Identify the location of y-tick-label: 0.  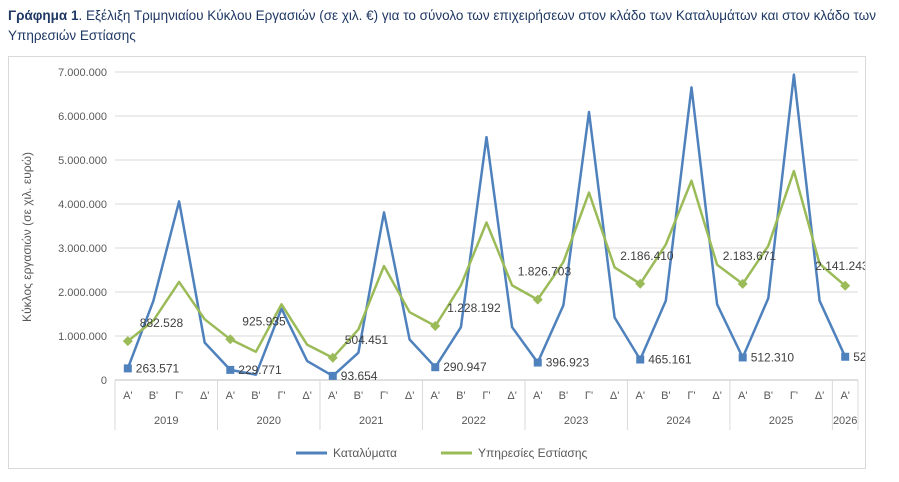
(104, 381).